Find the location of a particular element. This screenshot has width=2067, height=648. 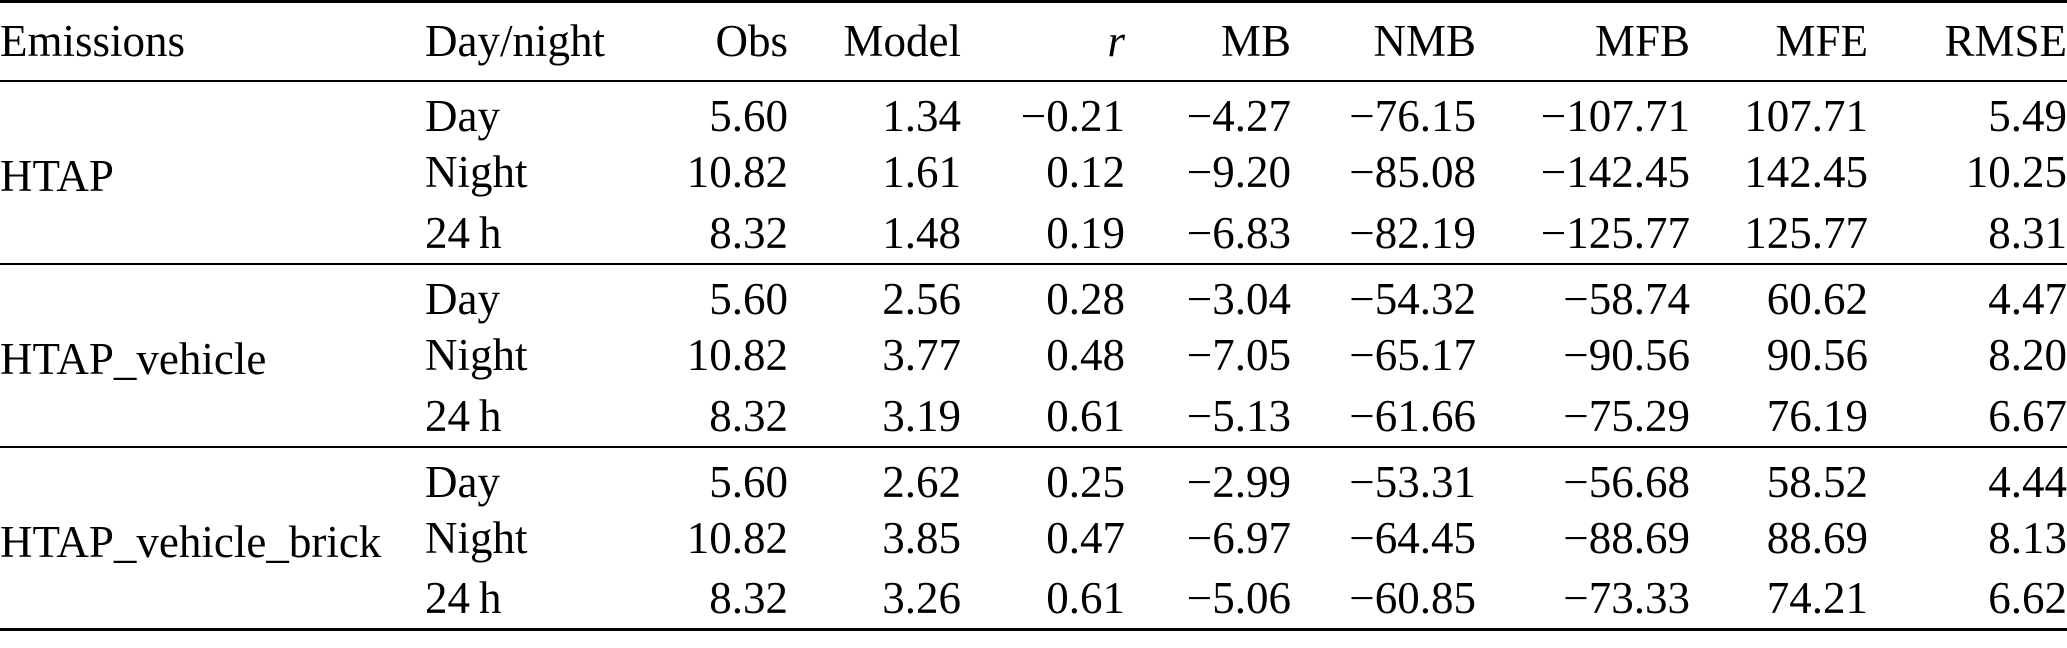

rmse-cell: 6.62 is located at coordinates (2027, 598).